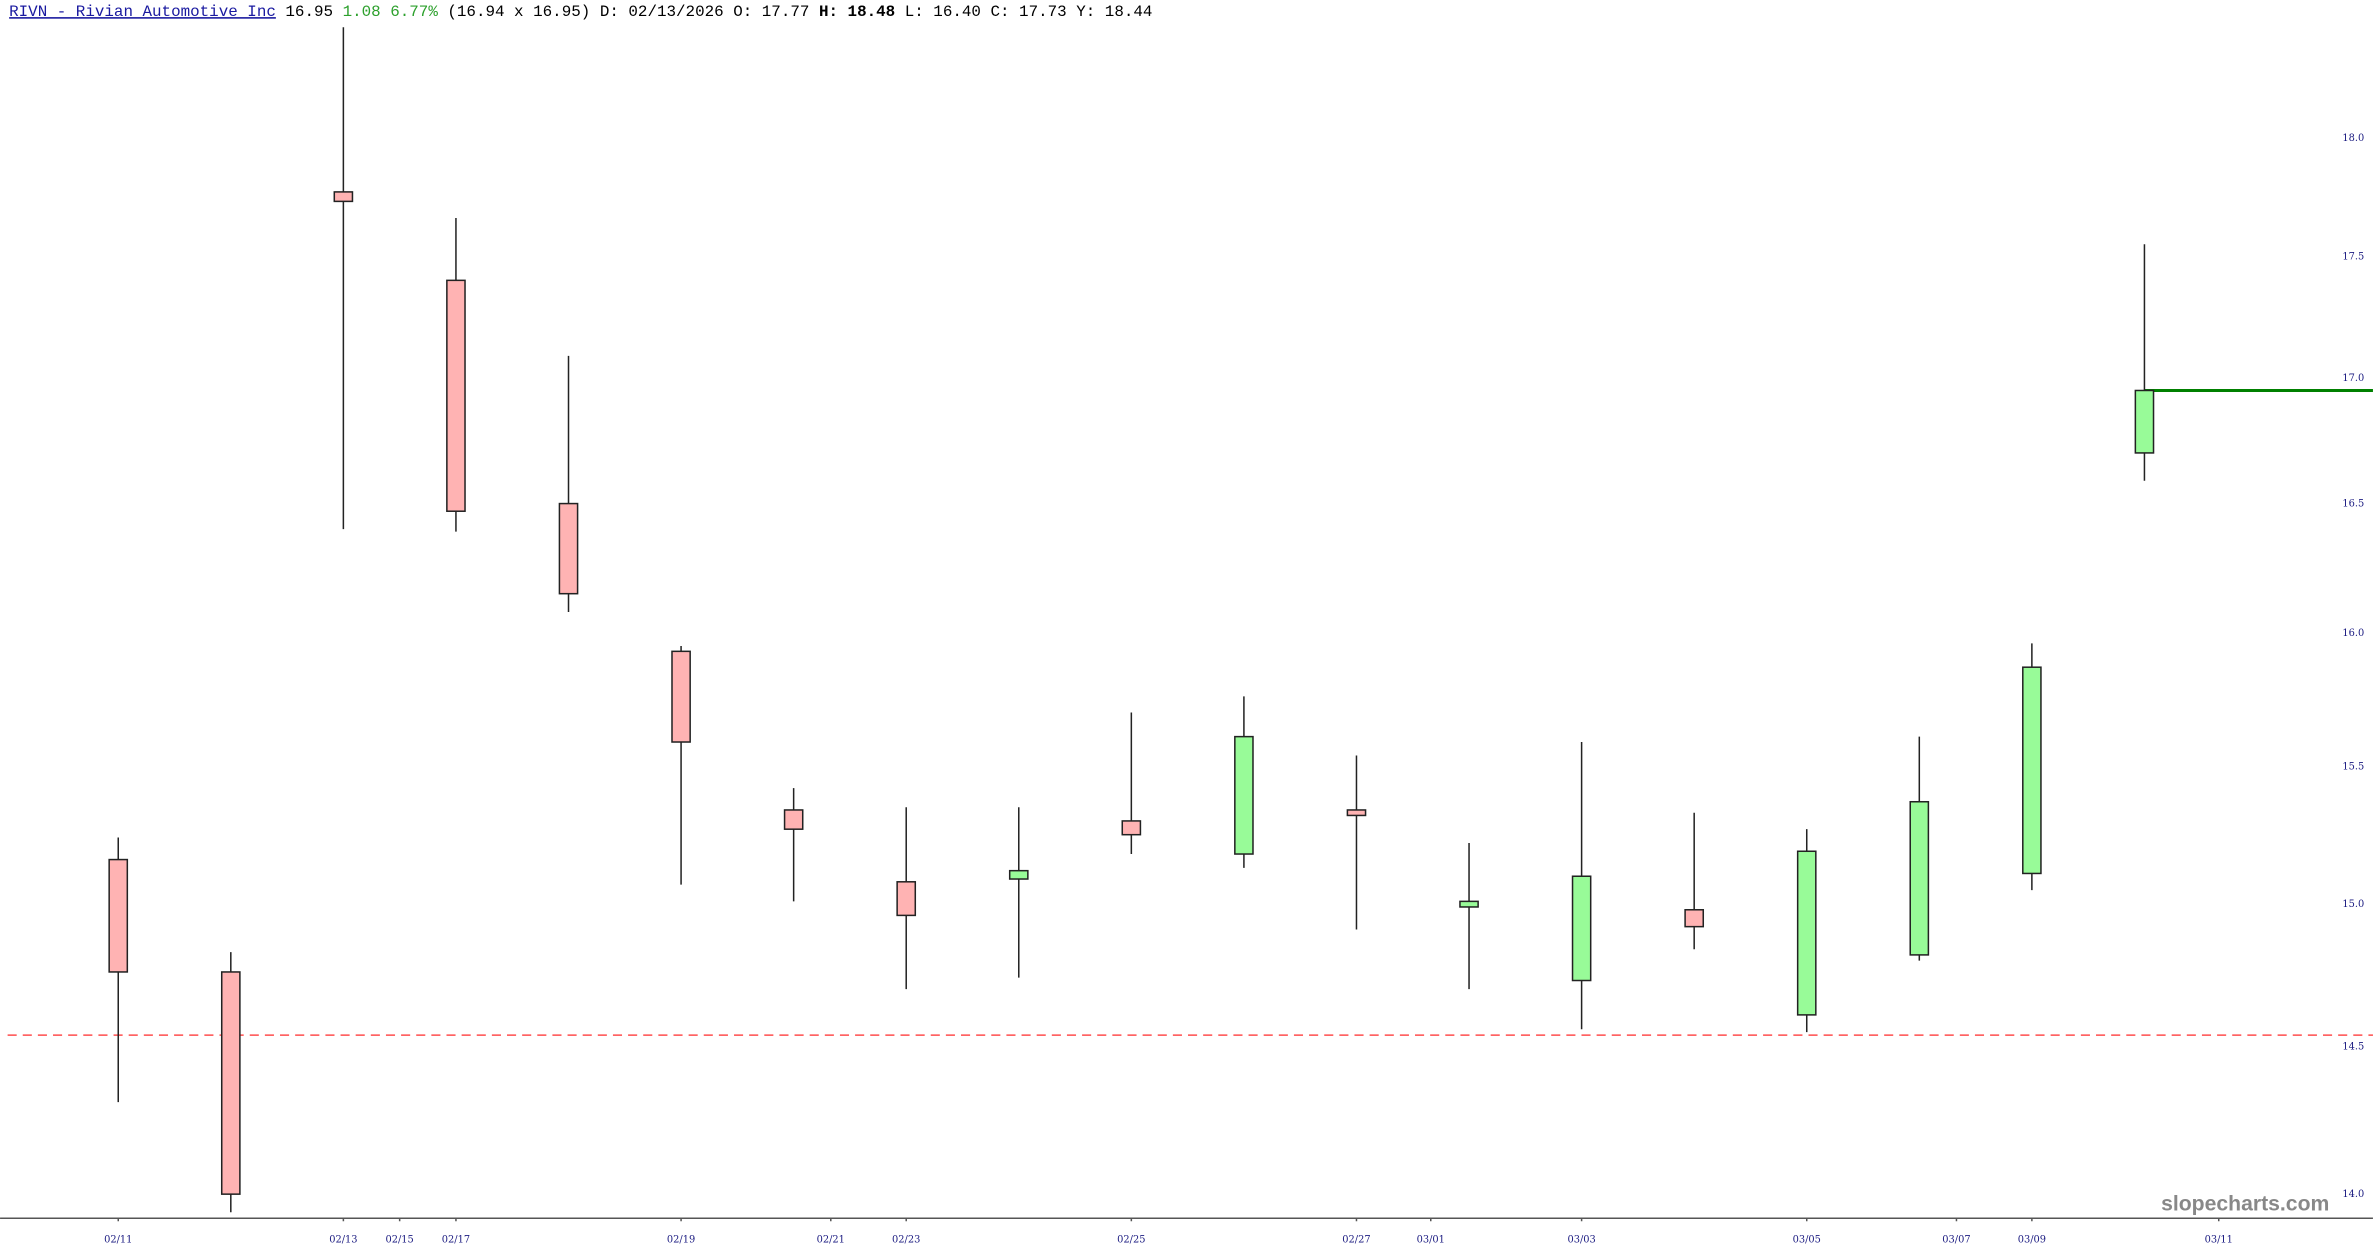 The image size is (2373, 1260). What do you see at coordinates (681, 1239) in the screenshot?
I see `x-tick-label: 02/19` at bounding box center [681, 1239].